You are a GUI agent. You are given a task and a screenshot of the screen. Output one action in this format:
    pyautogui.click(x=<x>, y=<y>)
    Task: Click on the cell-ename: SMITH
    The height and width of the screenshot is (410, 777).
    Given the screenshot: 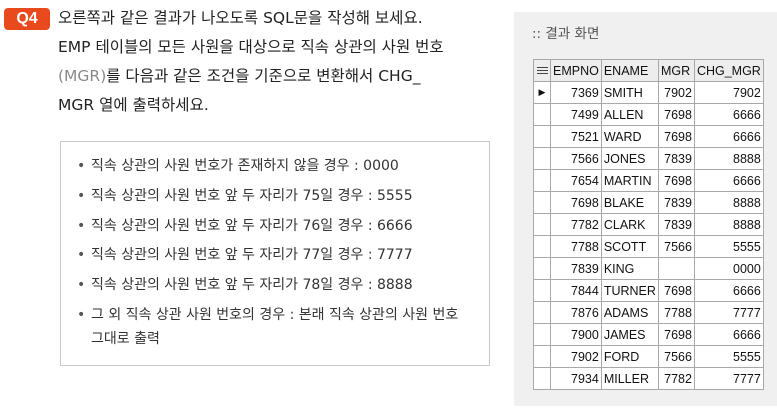 What is the action you would take?
    pyautogui.click(x=629, y=92)
    